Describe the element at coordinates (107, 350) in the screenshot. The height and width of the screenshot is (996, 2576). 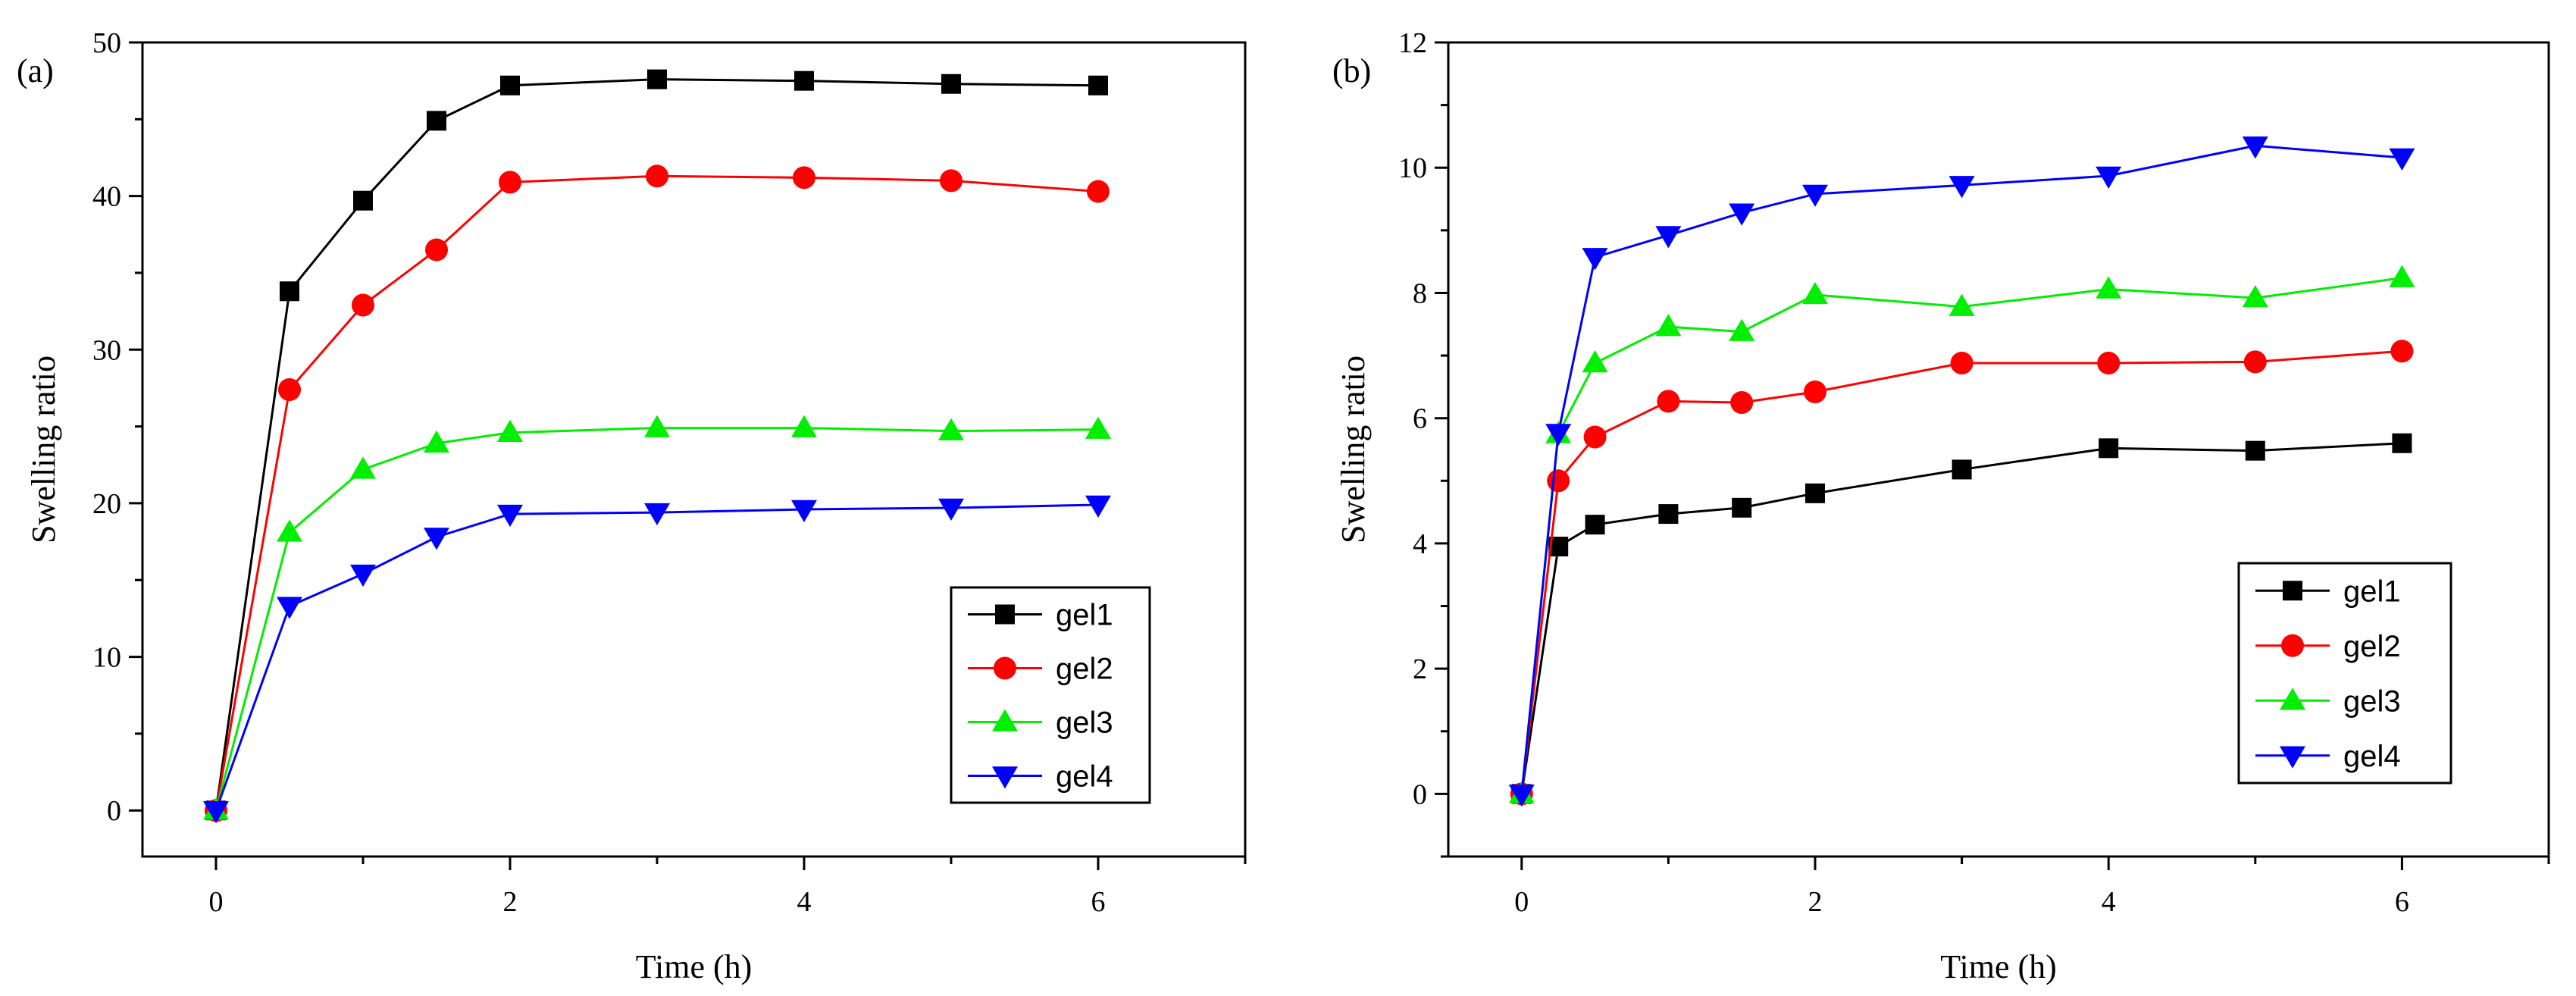
I see `y-tick-label: 30` at that location.